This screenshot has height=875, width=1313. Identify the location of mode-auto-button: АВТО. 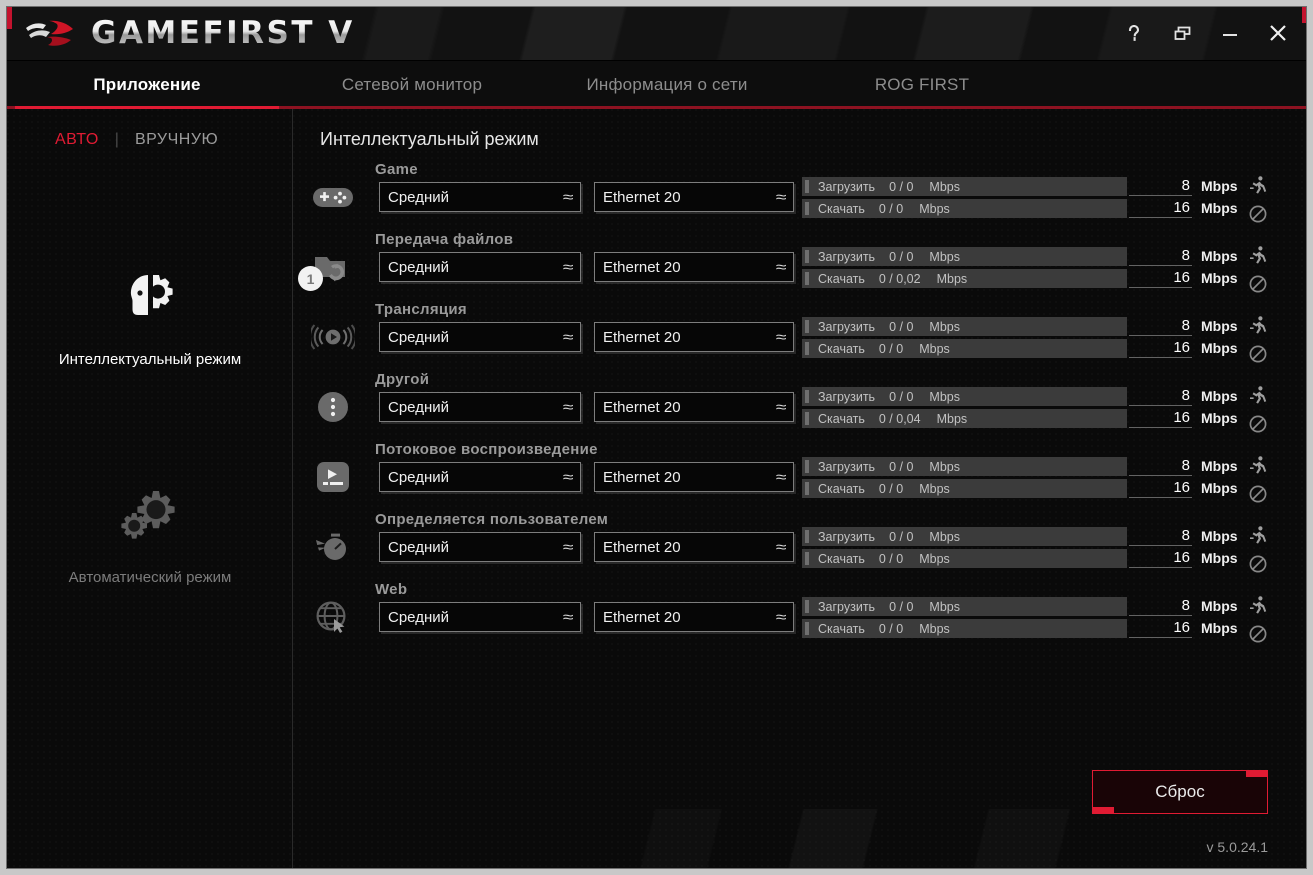
(77, 139).